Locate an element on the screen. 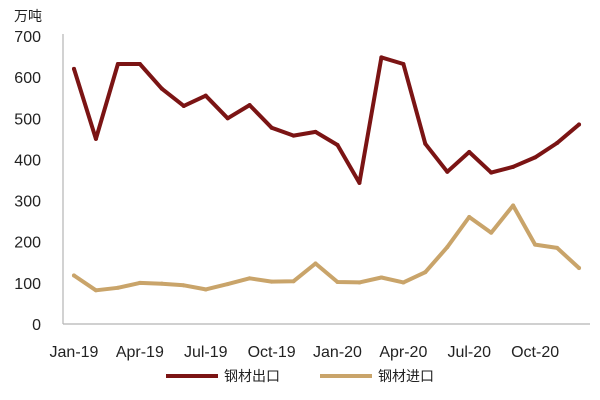 The height and width of the screenshot is (400, 600). x-tick-label: Oct-20 is located at coordinates (535, 352).